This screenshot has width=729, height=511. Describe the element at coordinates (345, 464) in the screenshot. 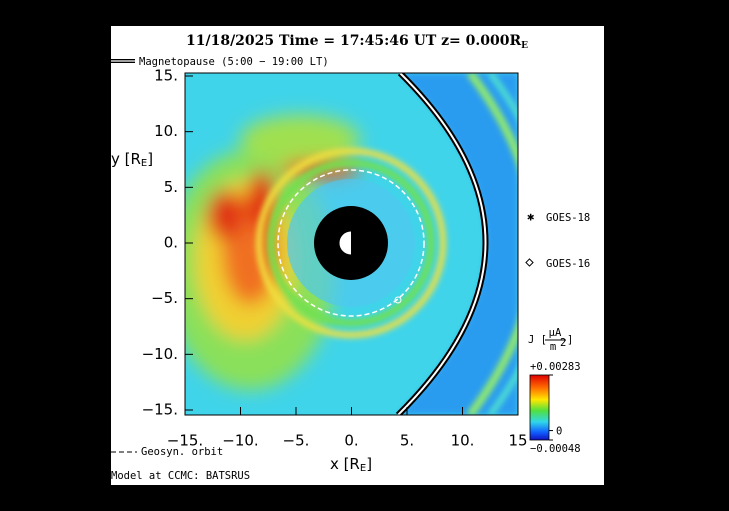

I see `x-label-text: x [R` at that location.